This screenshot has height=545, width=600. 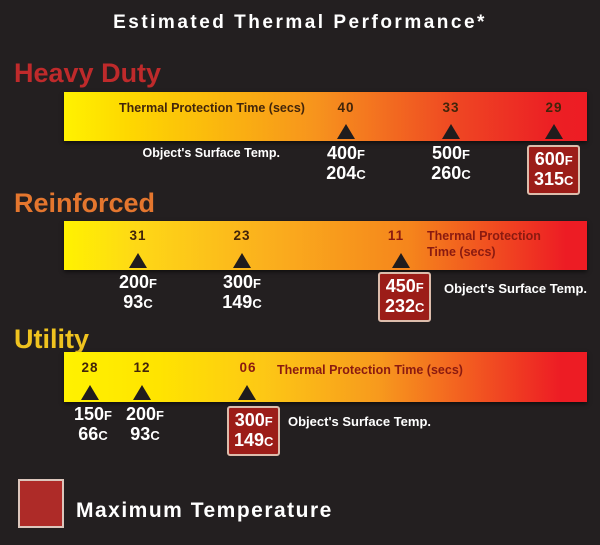 I want to click on gradient-bar-reinforced: 31 23 11 Thermal Protection Time (secs), so click(x=325, y=245).